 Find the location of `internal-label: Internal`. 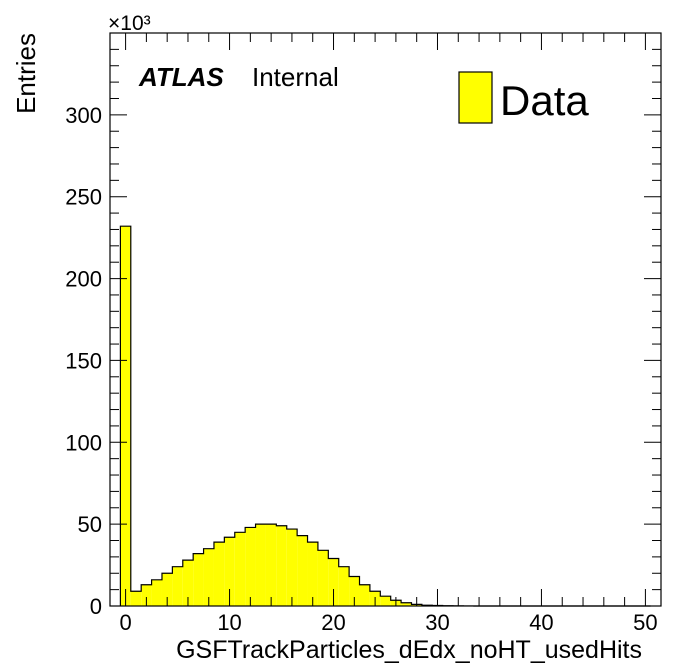

internal-label: Internal is located at coordinates (295, 77).